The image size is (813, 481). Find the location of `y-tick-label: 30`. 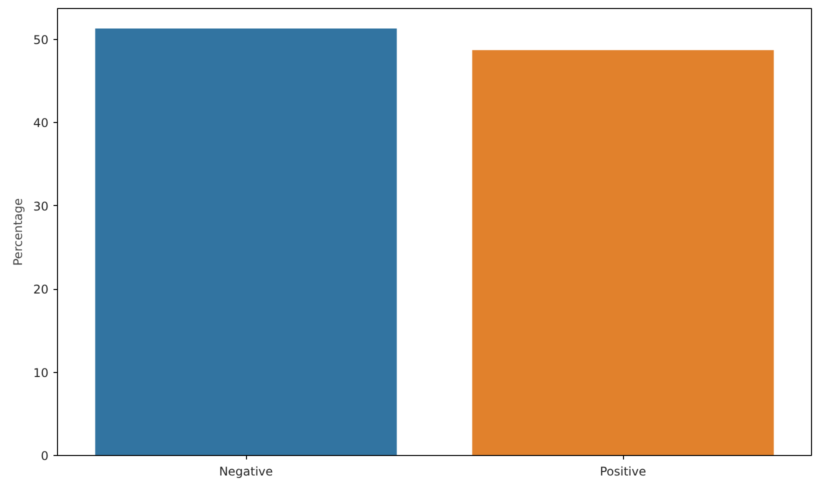

y-tick-label: 30 is located at coordinates (41, 206).